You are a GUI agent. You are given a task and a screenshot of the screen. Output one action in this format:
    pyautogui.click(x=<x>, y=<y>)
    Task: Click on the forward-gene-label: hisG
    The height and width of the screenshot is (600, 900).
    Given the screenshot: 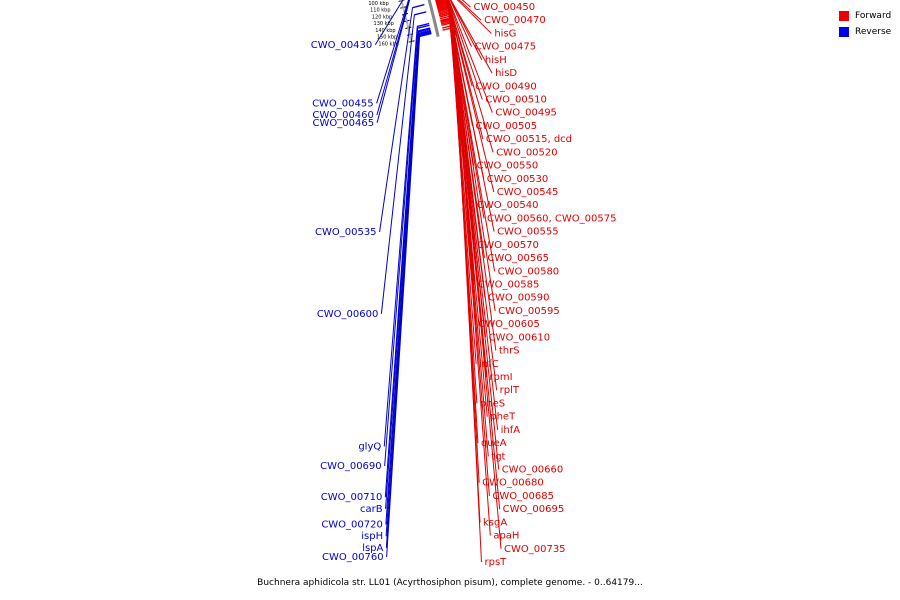 What is the action you would take?
    pyautogui.click(x=505, y=33)
    